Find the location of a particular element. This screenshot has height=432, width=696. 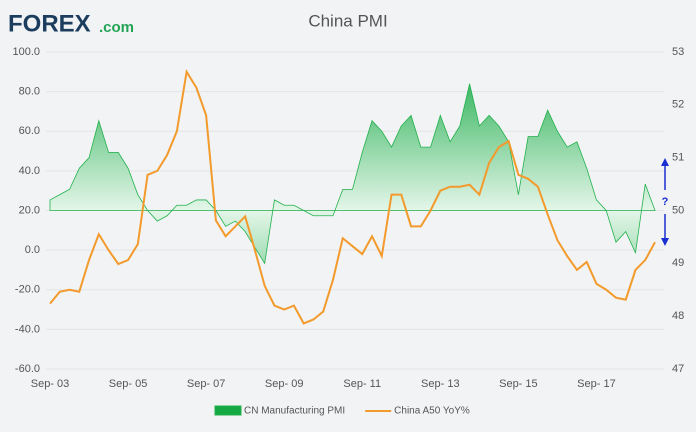

x-tick-label: Sep- 09 is located at coordinates (284, 384).